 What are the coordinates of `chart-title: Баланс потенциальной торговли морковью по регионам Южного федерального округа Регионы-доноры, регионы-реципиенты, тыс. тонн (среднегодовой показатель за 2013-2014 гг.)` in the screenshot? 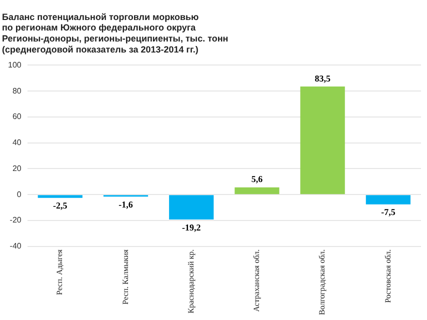 It's located at (115, 33).